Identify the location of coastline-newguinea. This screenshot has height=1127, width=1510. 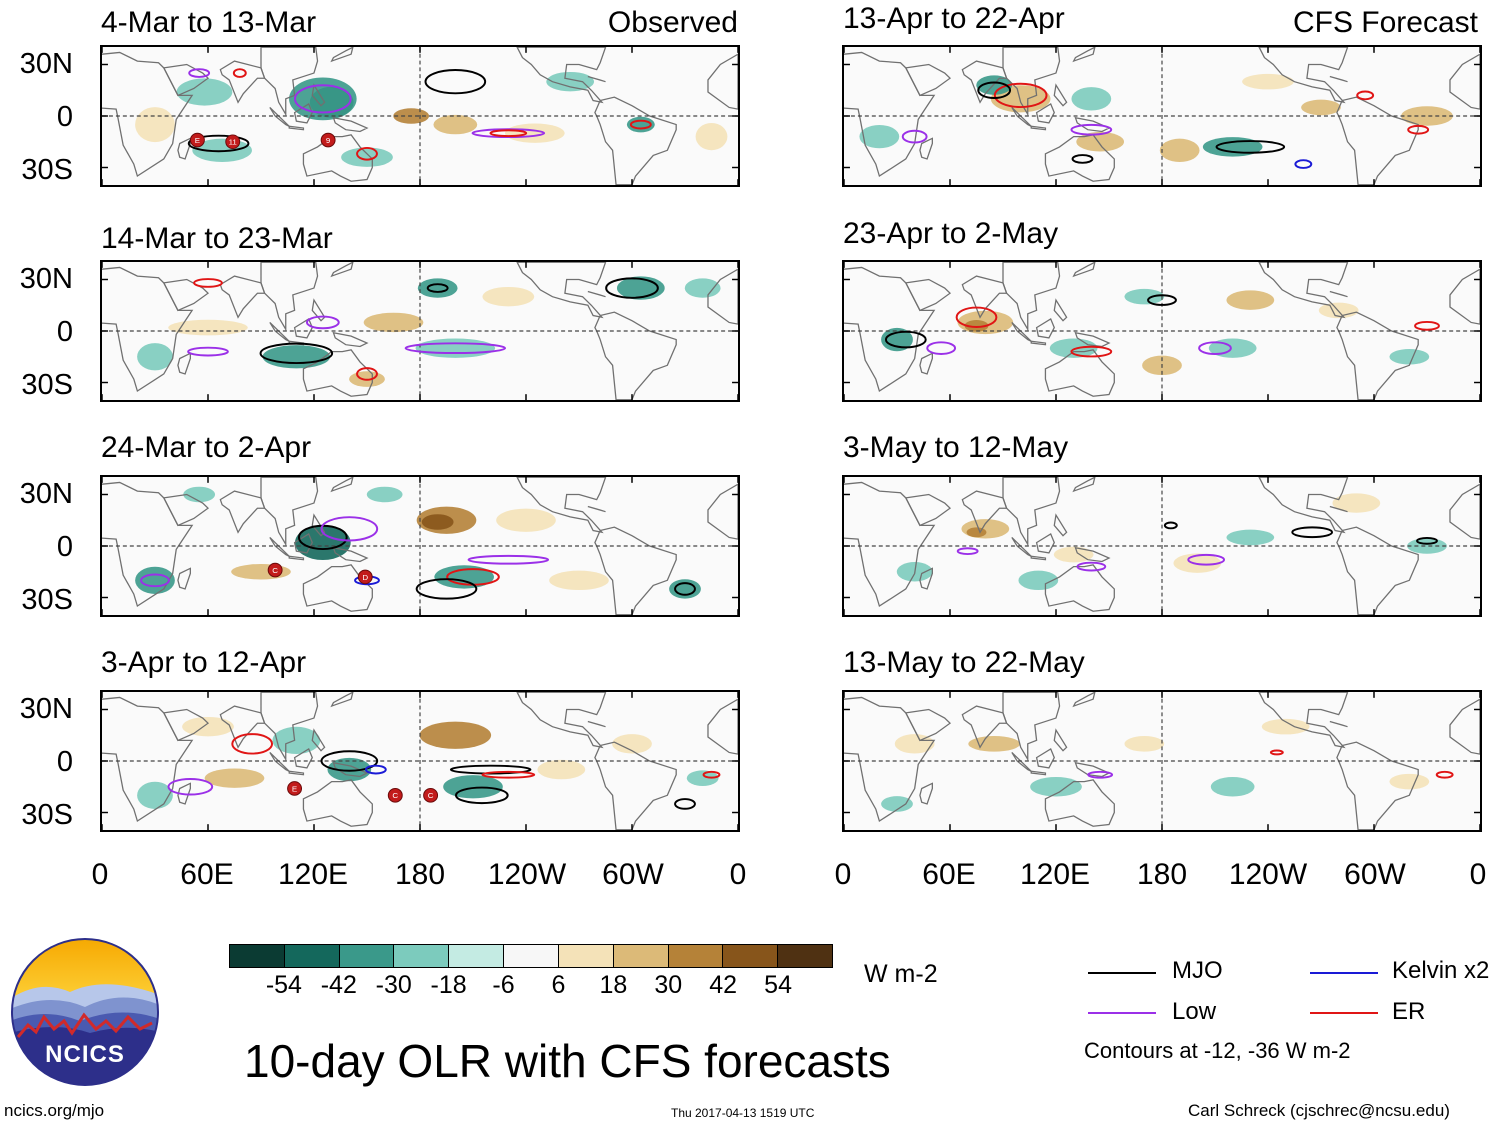
(350, 339).